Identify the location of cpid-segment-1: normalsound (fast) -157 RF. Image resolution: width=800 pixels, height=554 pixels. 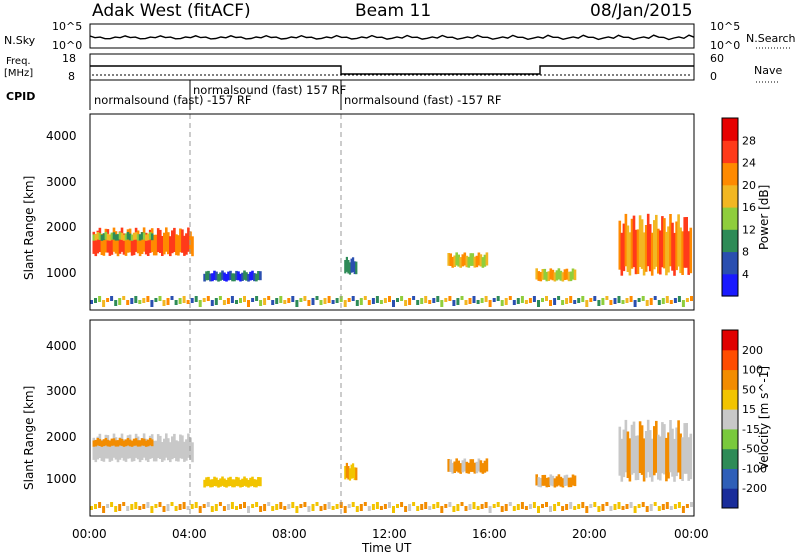
(172, 100).